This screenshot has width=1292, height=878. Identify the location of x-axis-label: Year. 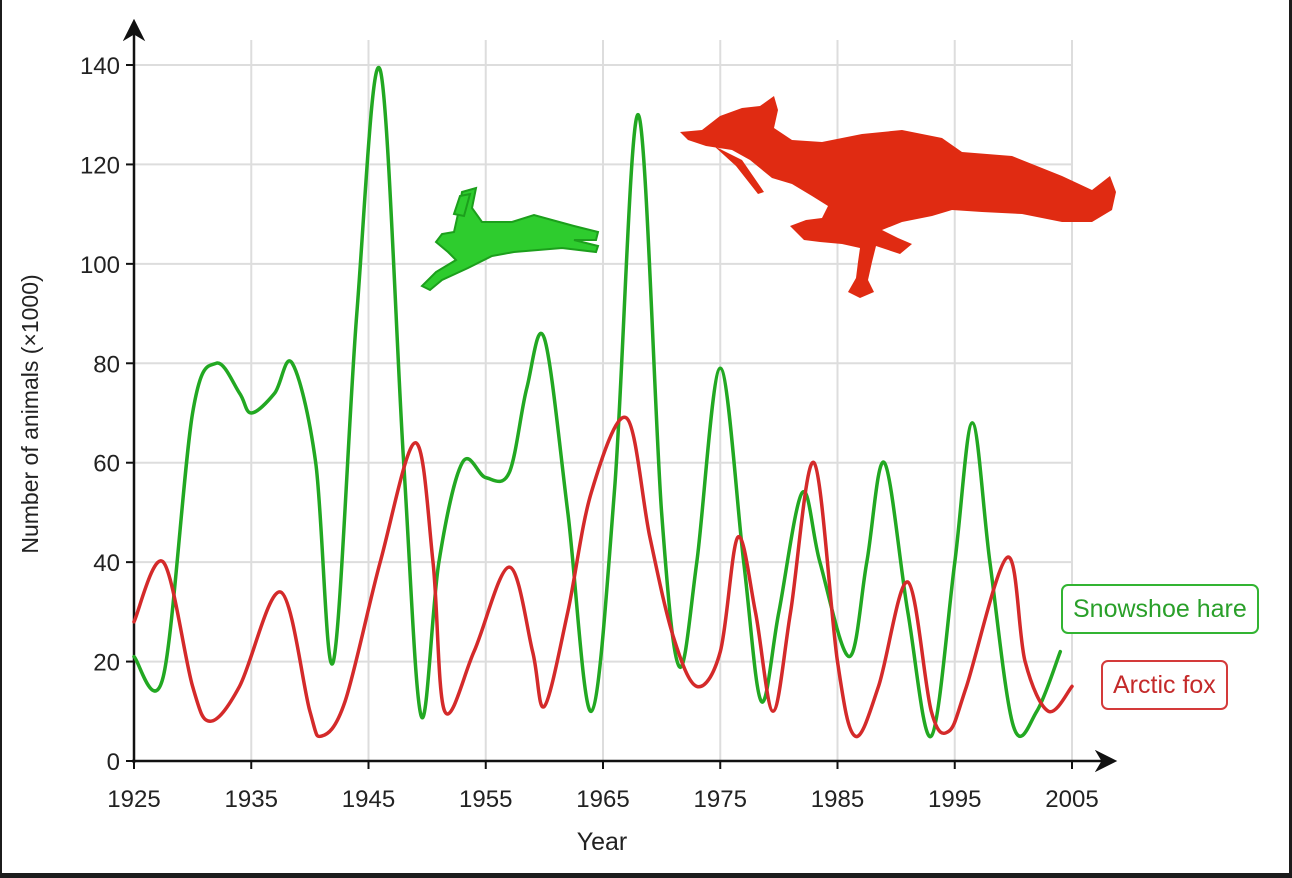
(602, 842).